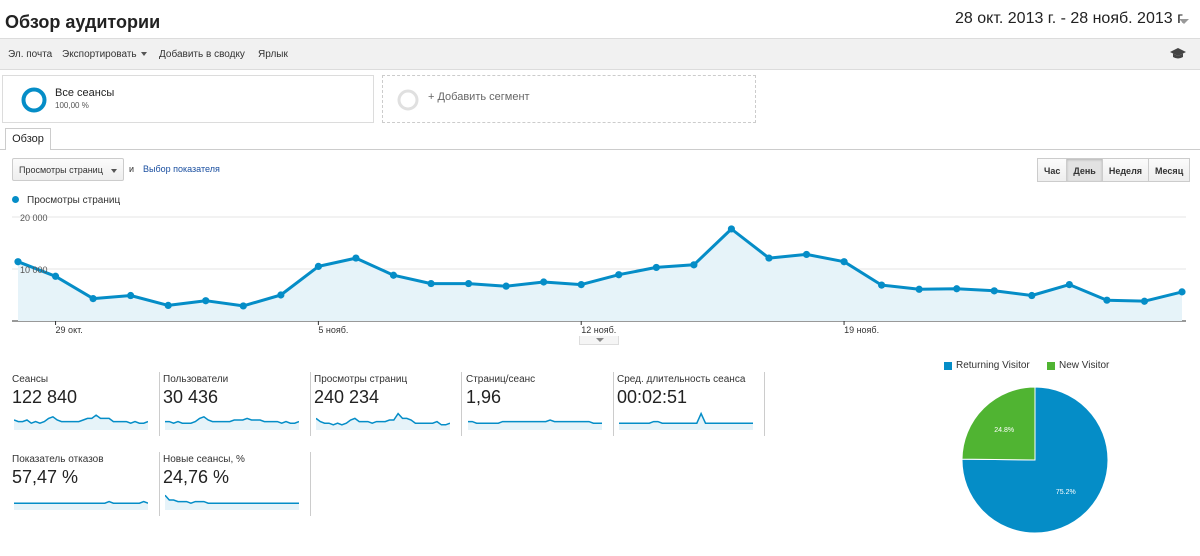 This screenshot has width=1200, height=556. Describe the element at coordinates (85, 93) in the screenshot. I see `segment-name: Все сеансы` at that location.